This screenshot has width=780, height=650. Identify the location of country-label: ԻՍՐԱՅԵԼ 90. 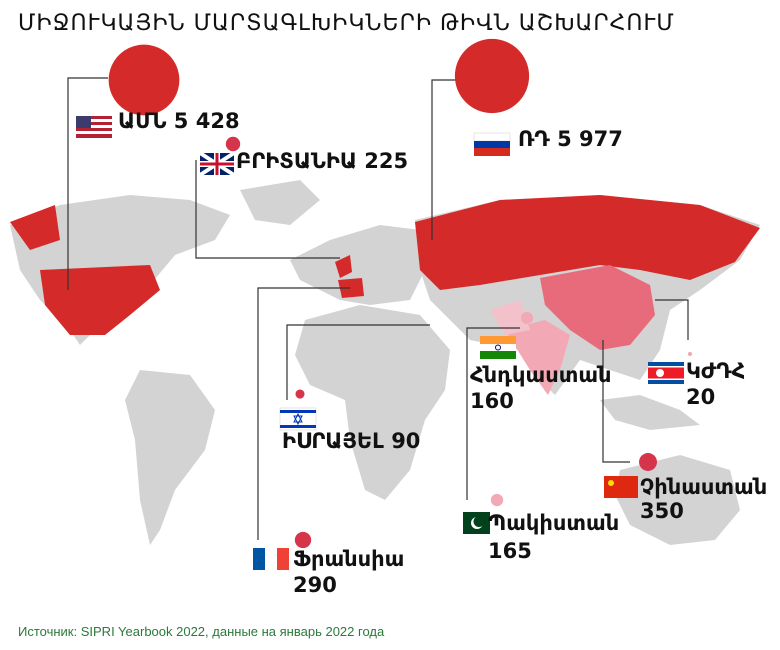
(351, 441).